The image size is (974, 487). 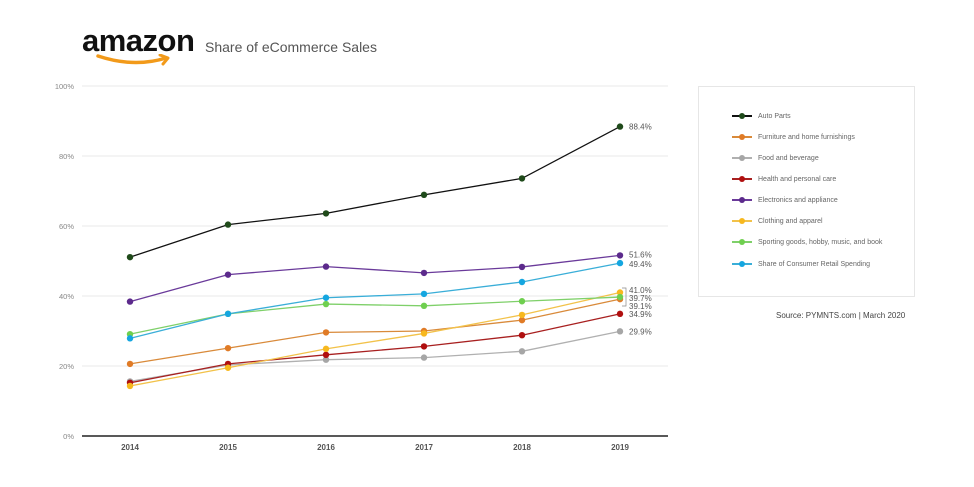 What do you see at coordinates (424, 447) in the screenshot?
I see `x-tick-label: 2017` at bounding box center [424, 447].